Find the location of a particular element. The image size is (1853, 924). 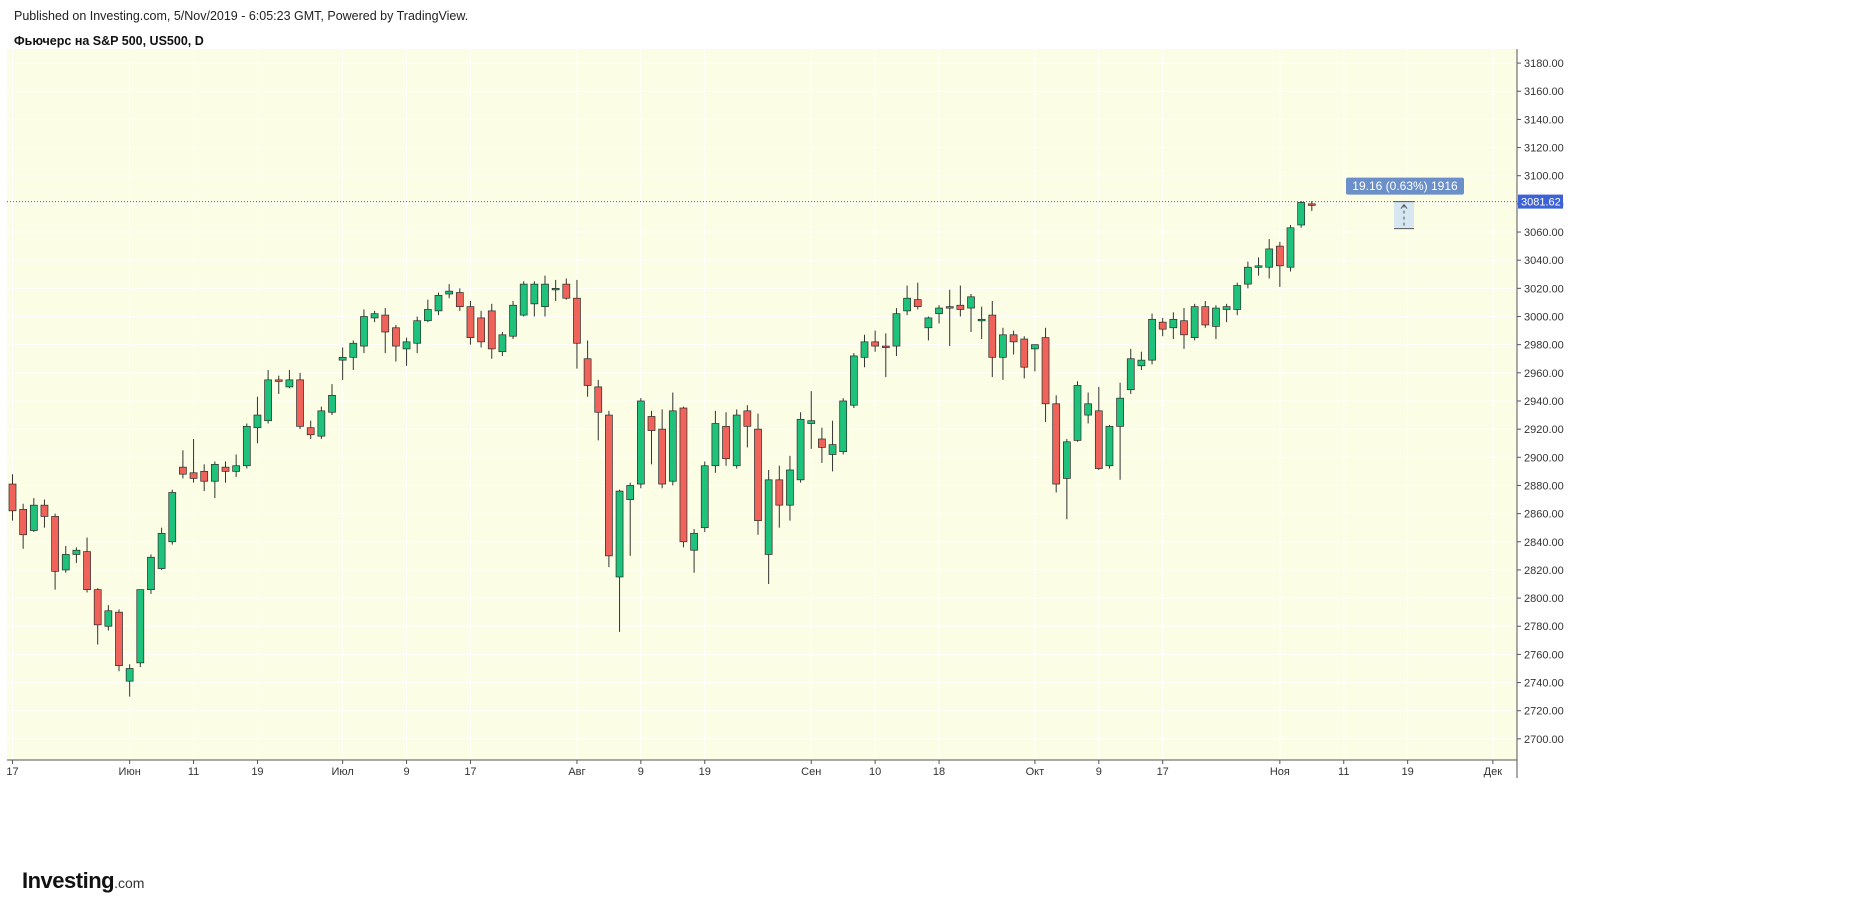

logo-main: Investing is located at coordinates (68, 880).